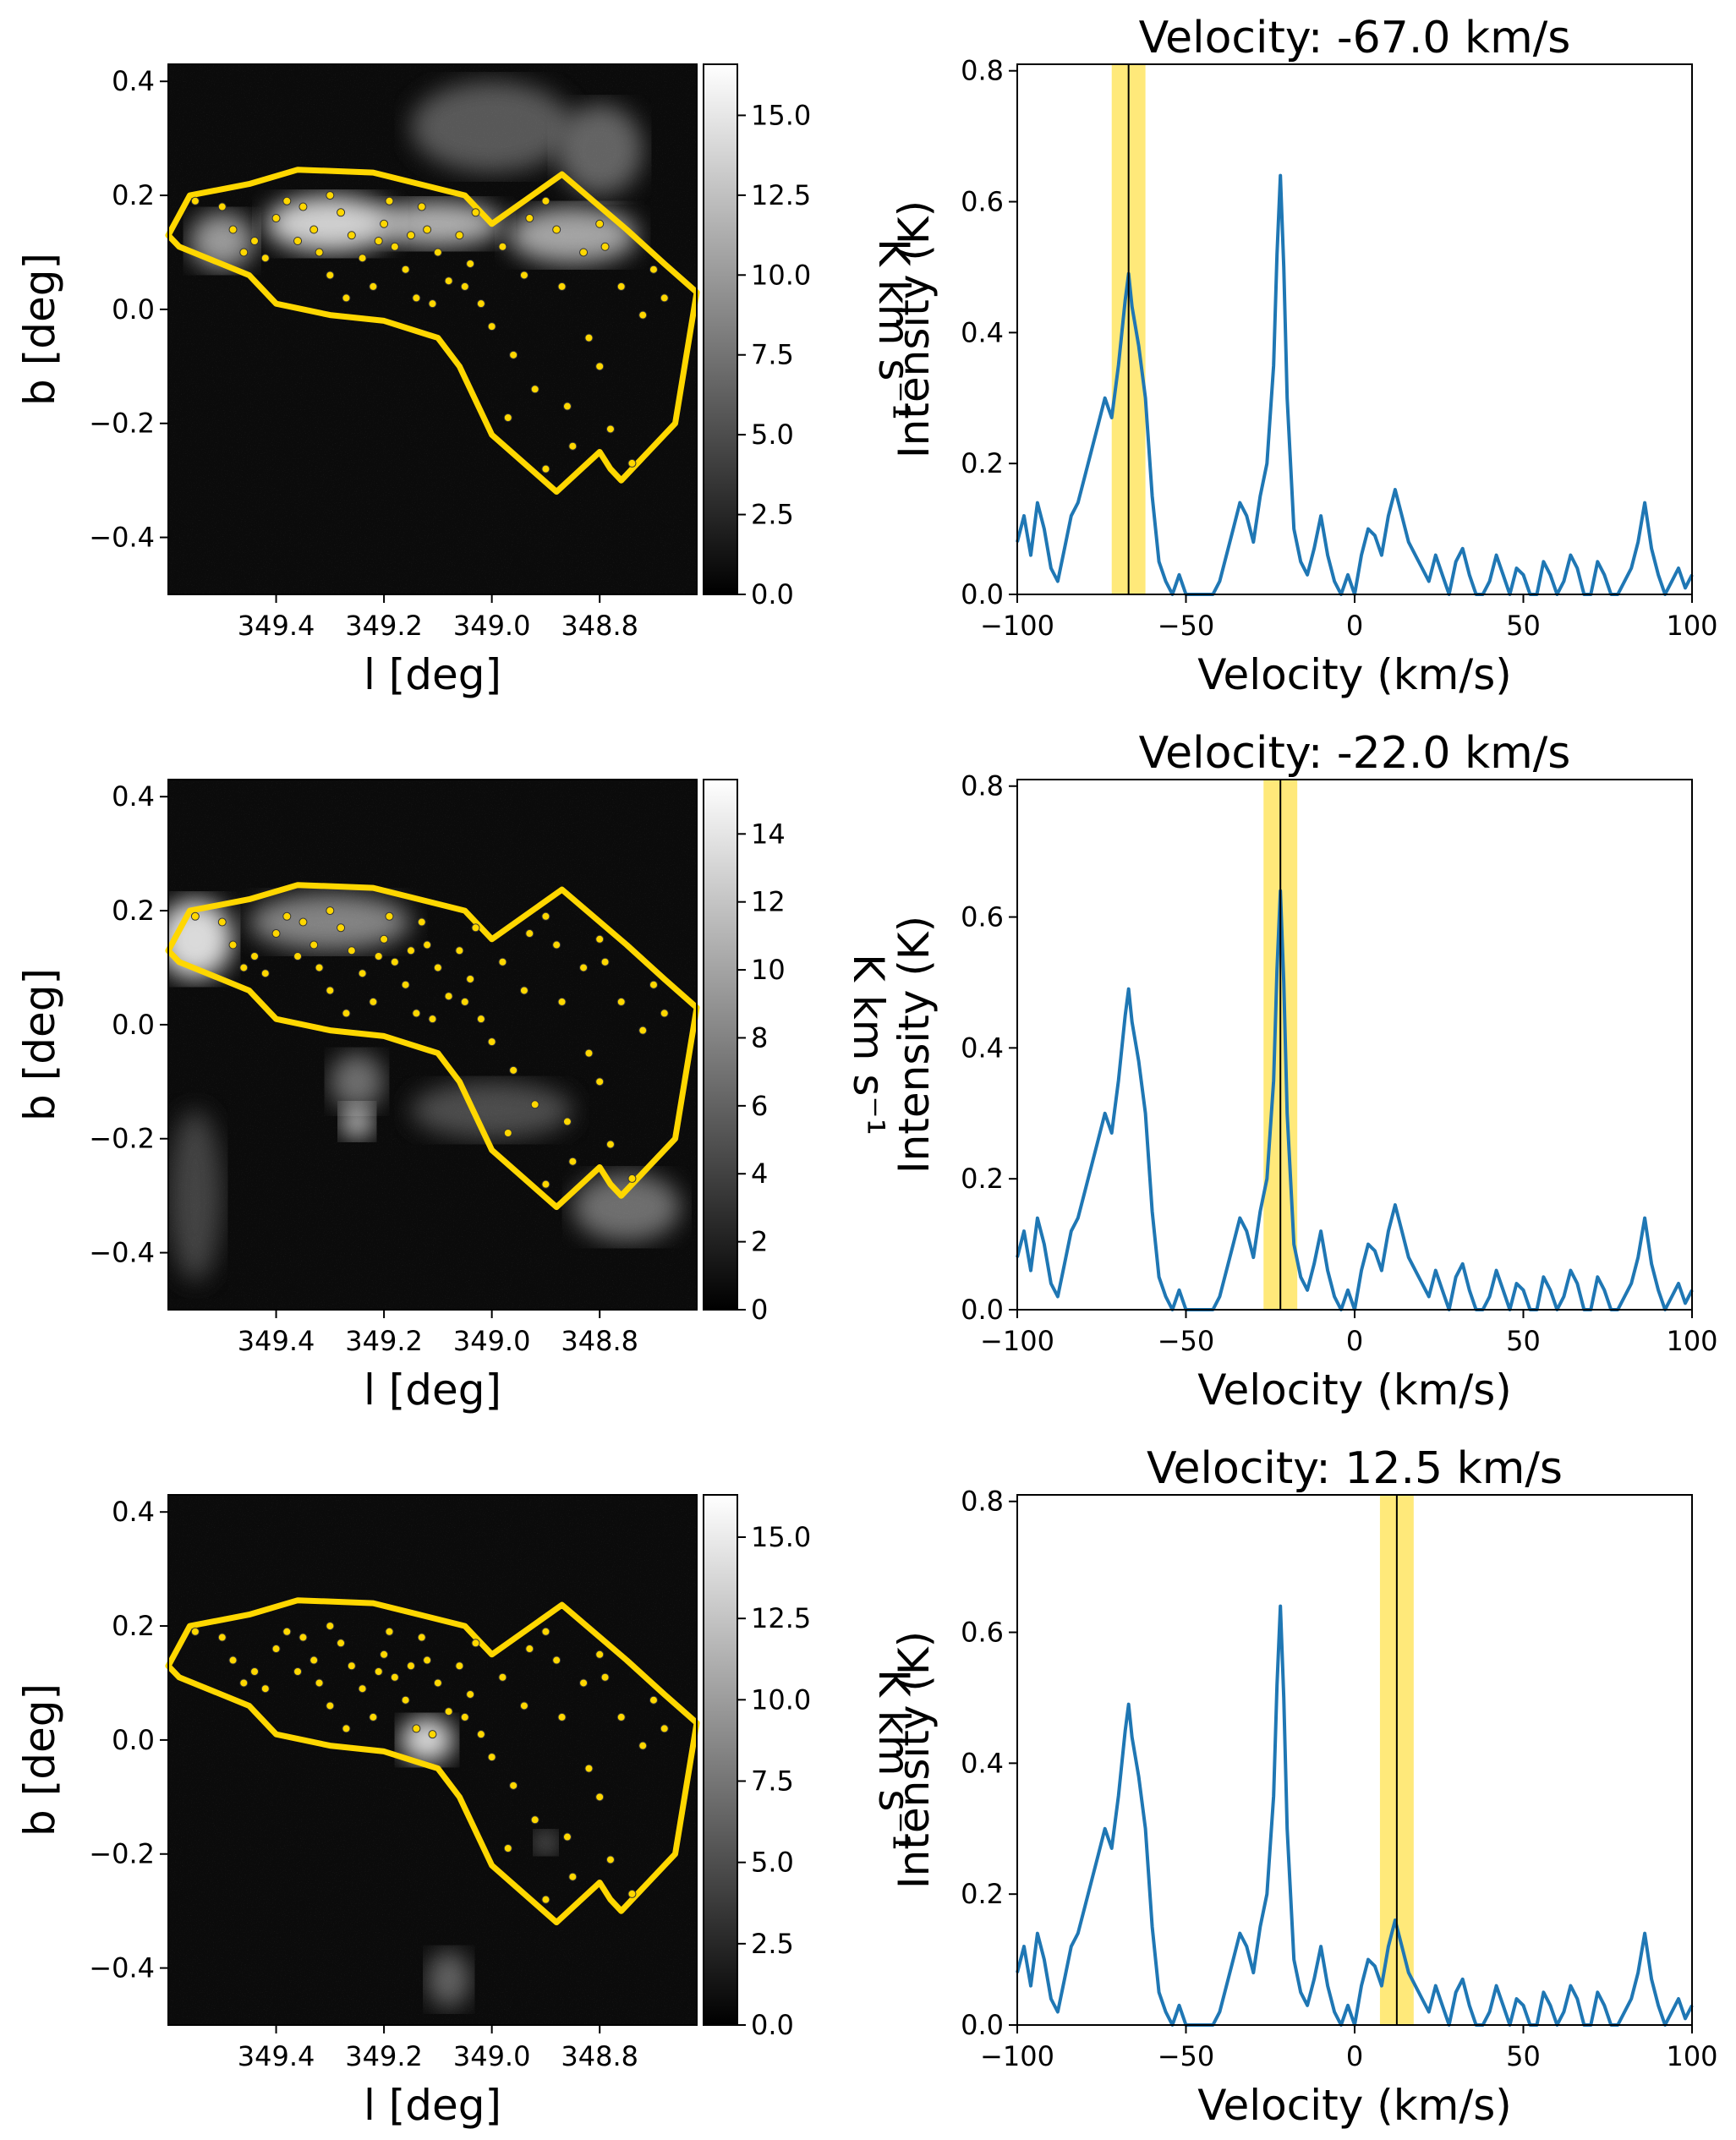 The width and height of the screenshot is (1736, 2140). Describe the element at coordinates (1354, 1341) in the screenshot. I see `x-tick-label: 0` at that location.